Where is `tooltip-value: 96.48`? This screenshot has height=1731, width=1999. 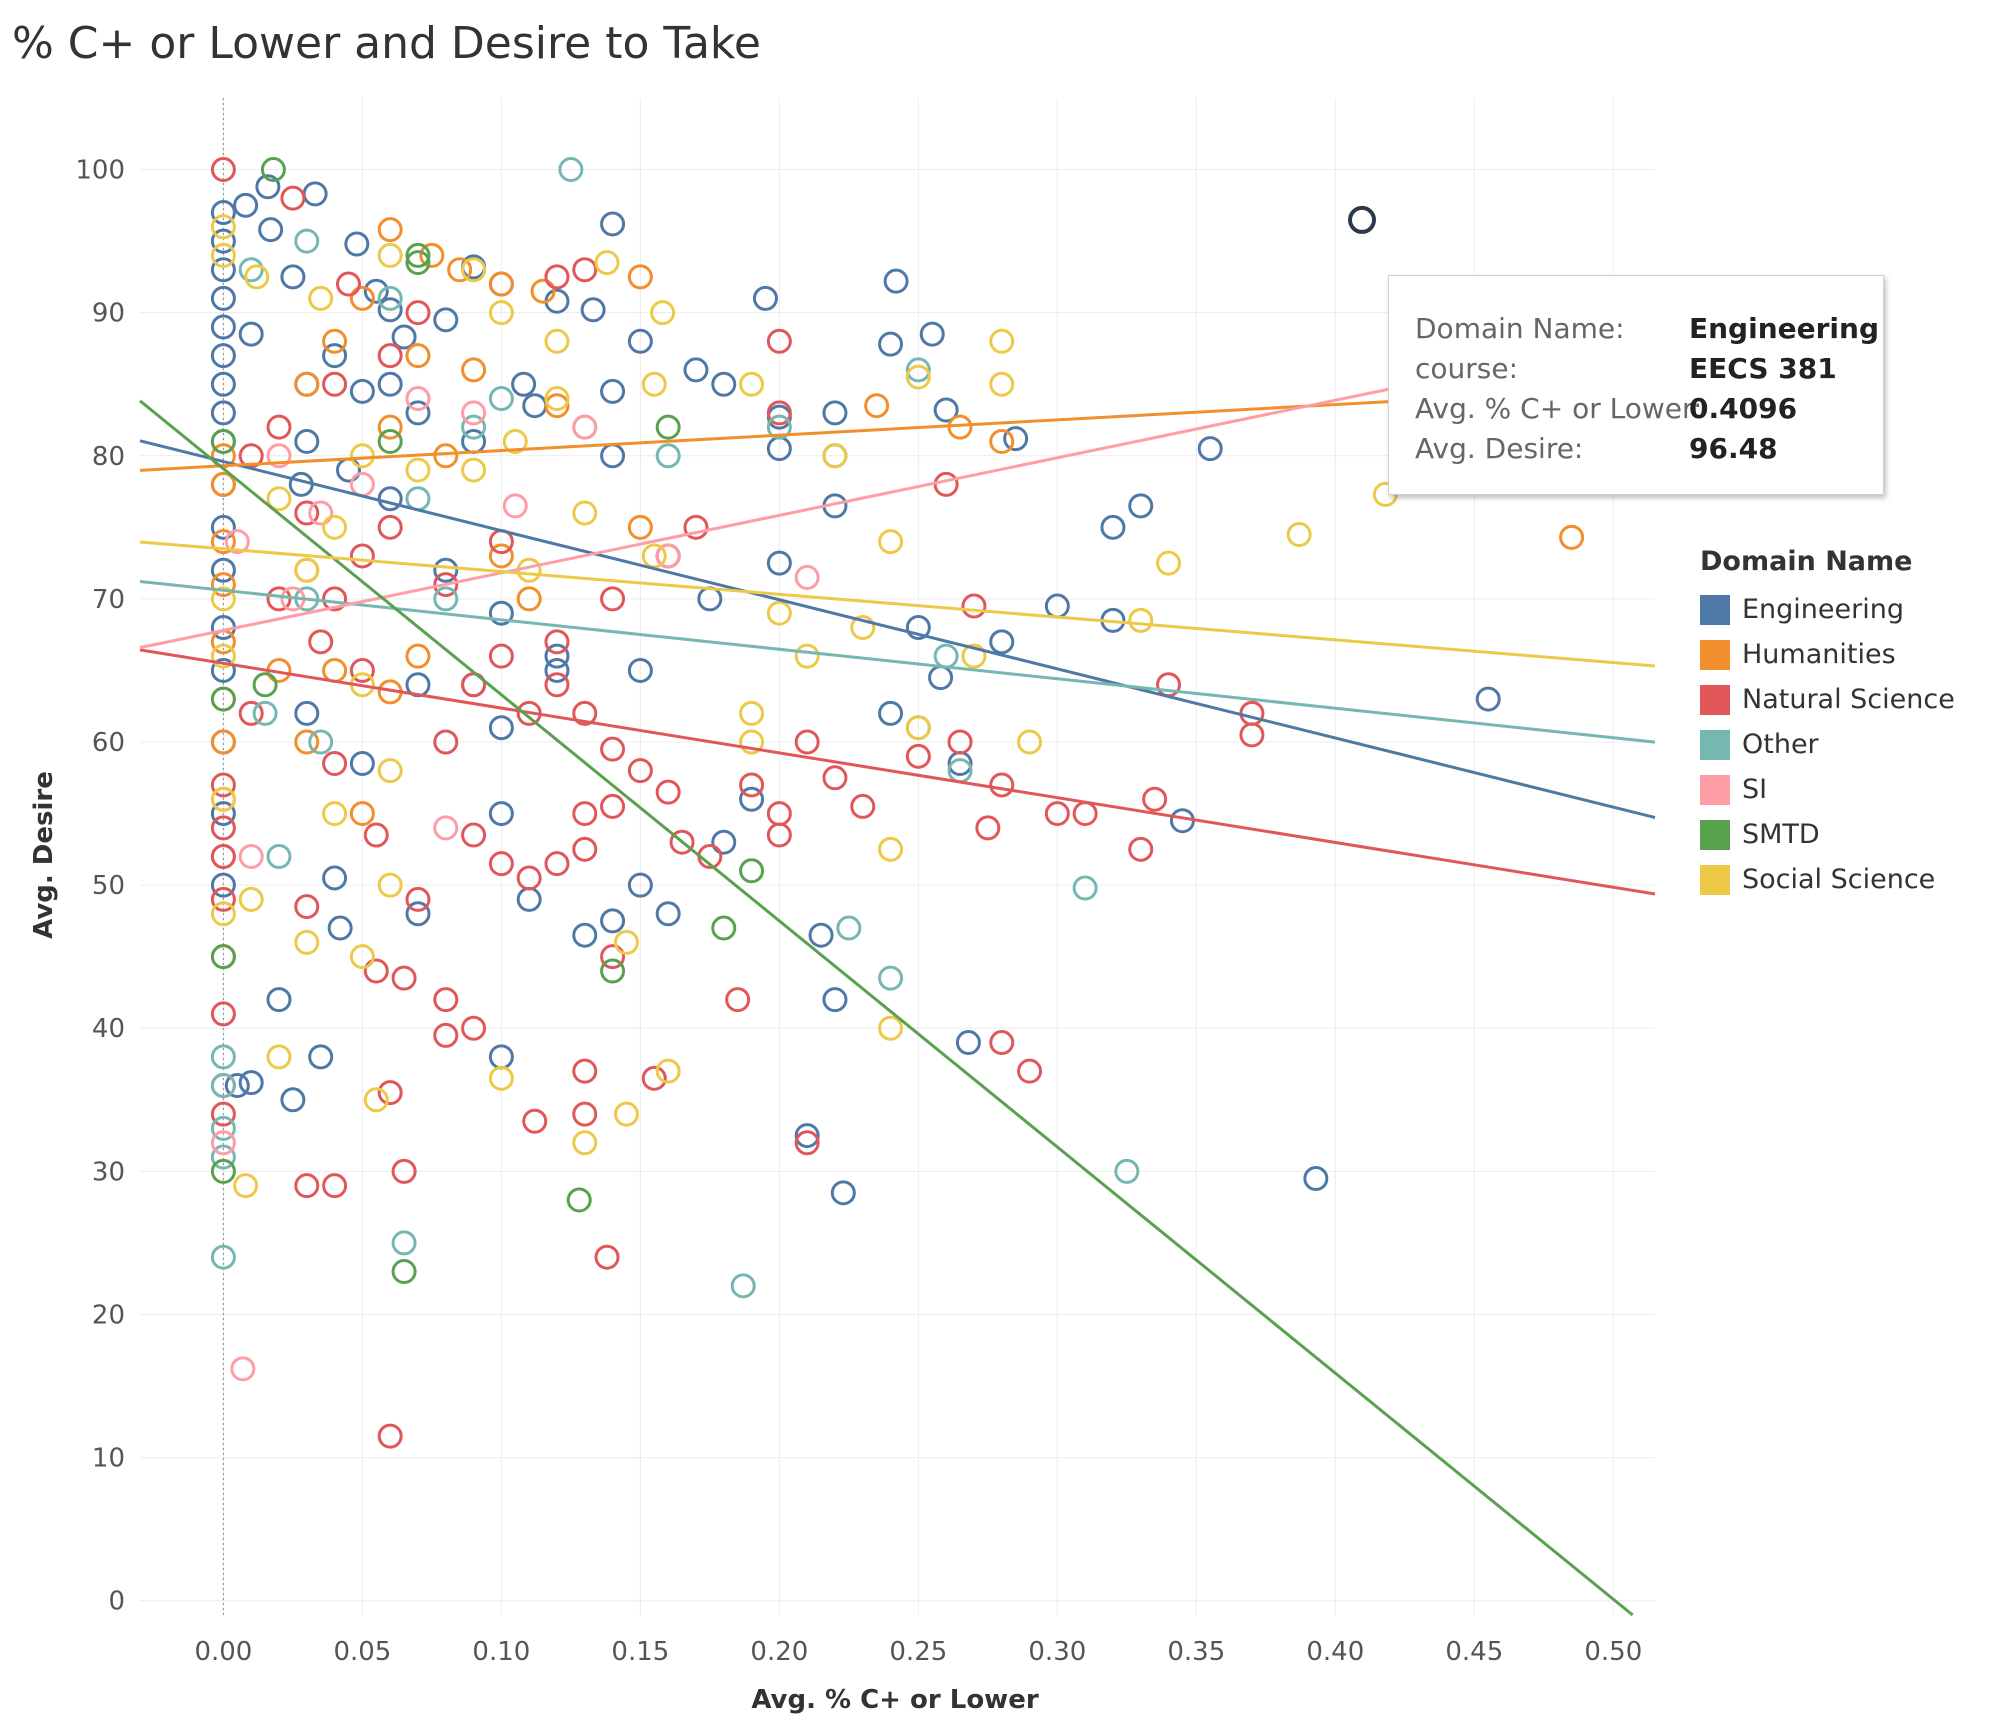 tooltip-value: 96.48 is located at coordinates (1733, 448).